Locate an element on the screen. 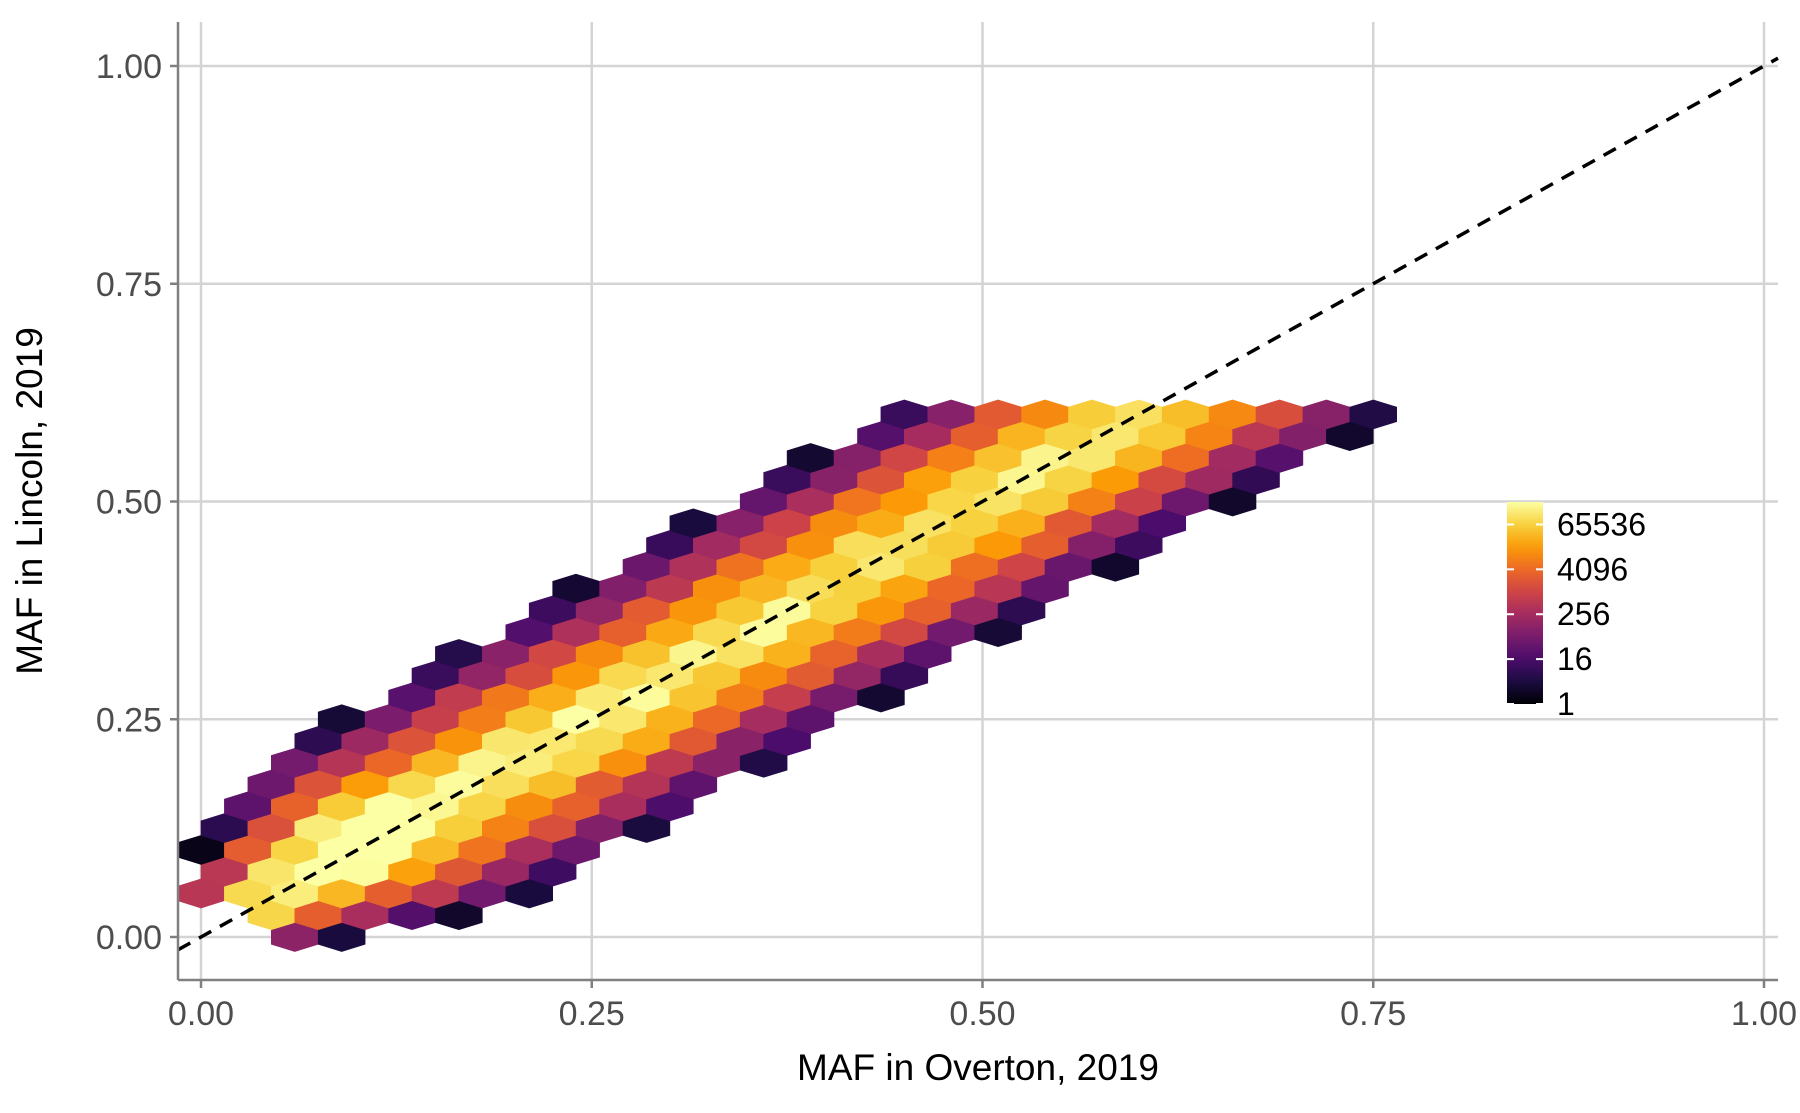  y-axis-title: MAF in Lincoln, 2019 is located at coordinates (29, 501).